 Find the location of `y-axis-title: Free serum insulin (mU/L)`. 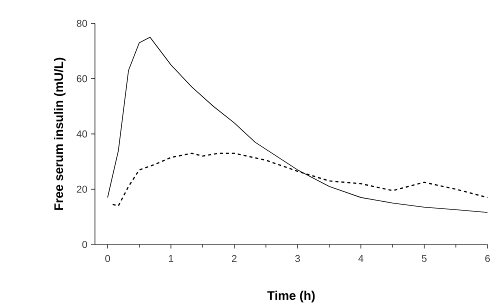

y-axis-title: Free serum insulin (mU/L) is located at coordinates (60, 134).